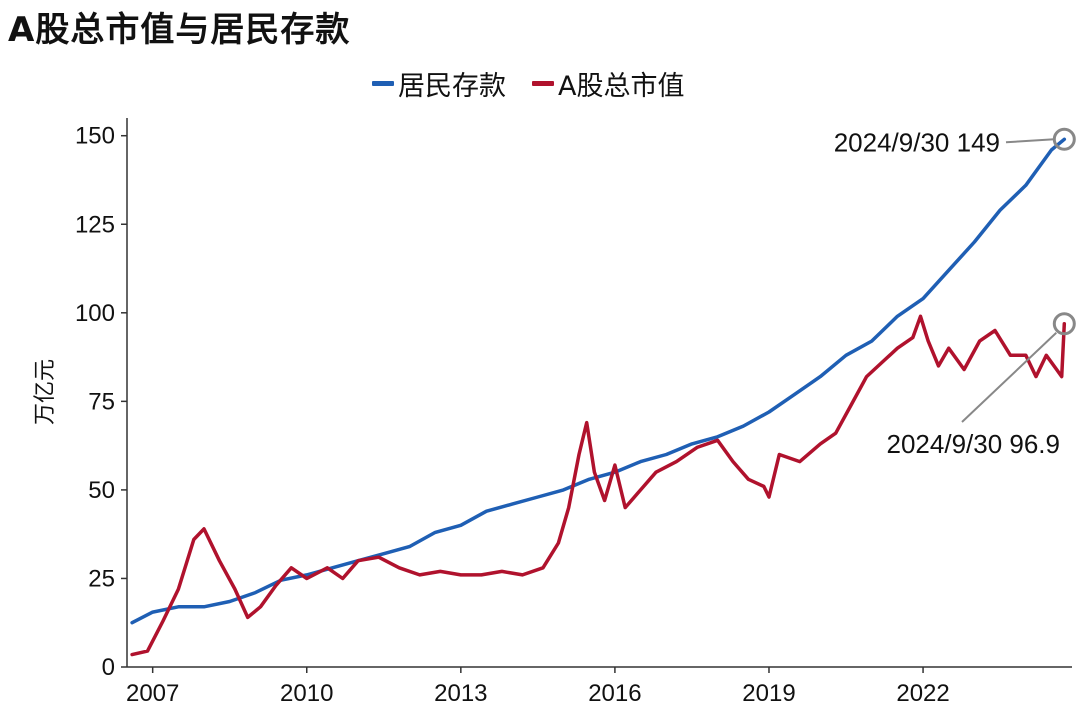 Image resolution: width=1080 pixels, height=713 pixels. What do you see at coordinates (614, 693) in the screenshot?
I see `x-tick-label: 2016` at bounding box center [614, 693].